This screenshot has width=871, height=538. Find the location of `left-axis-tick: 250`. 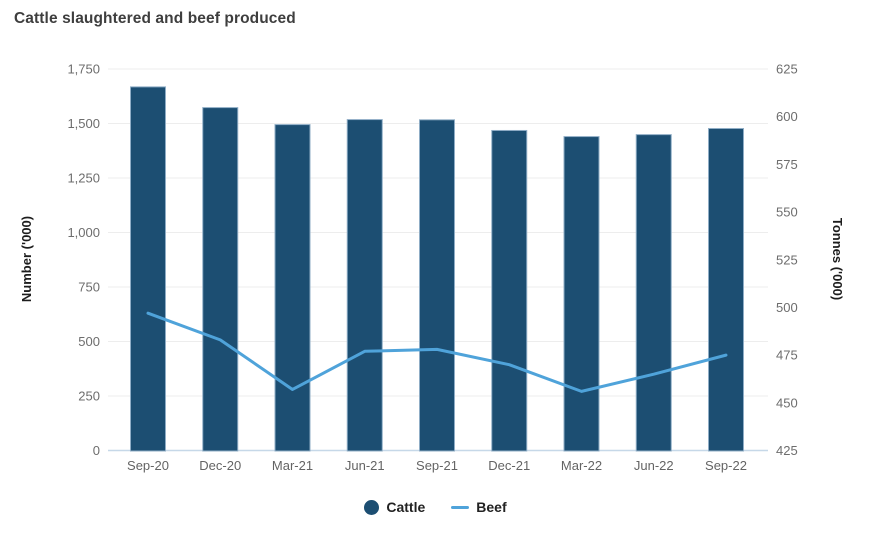

left-axis-tick: 250 is located at coordinates (89, 396).